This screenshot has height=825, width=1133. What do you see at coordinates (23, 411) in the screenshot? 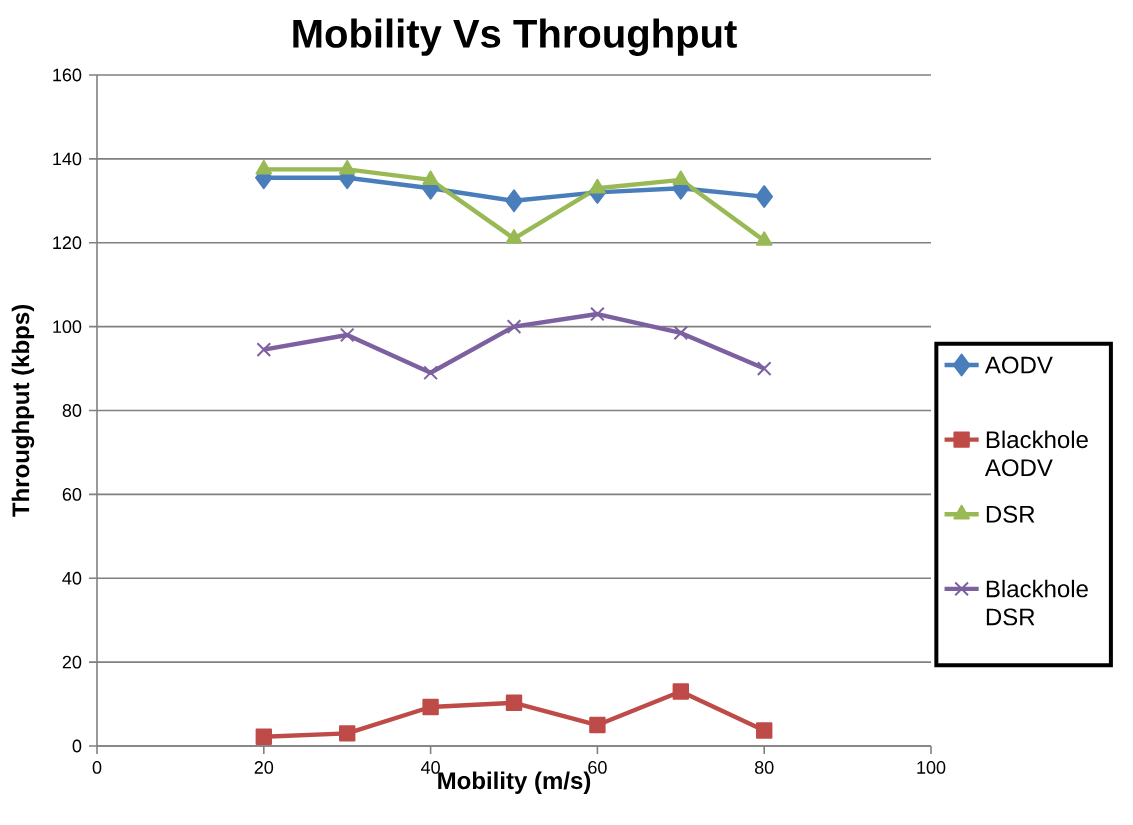
I see `y-axis-title: Throughput (kbps)` at bounding box center [23, 411].